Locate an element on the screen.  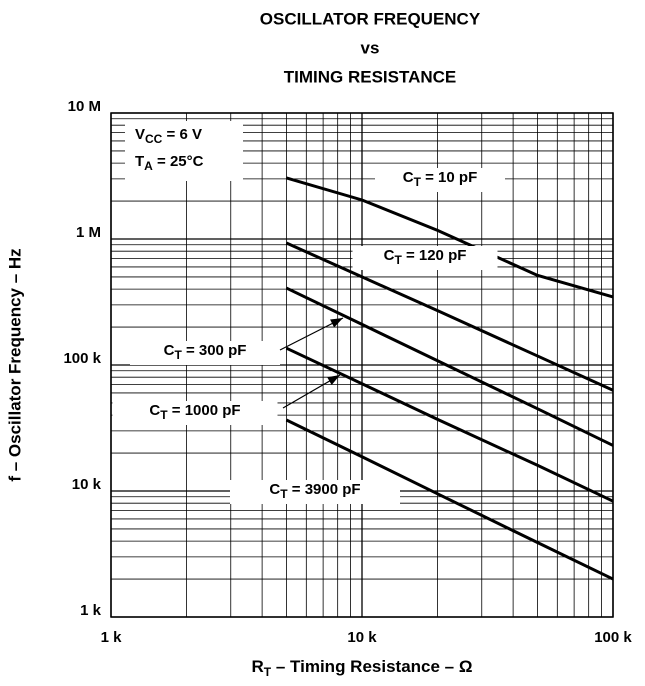
x-axis-label: RT – Timing Resistance – Ω is located at coordinates (362, 668).